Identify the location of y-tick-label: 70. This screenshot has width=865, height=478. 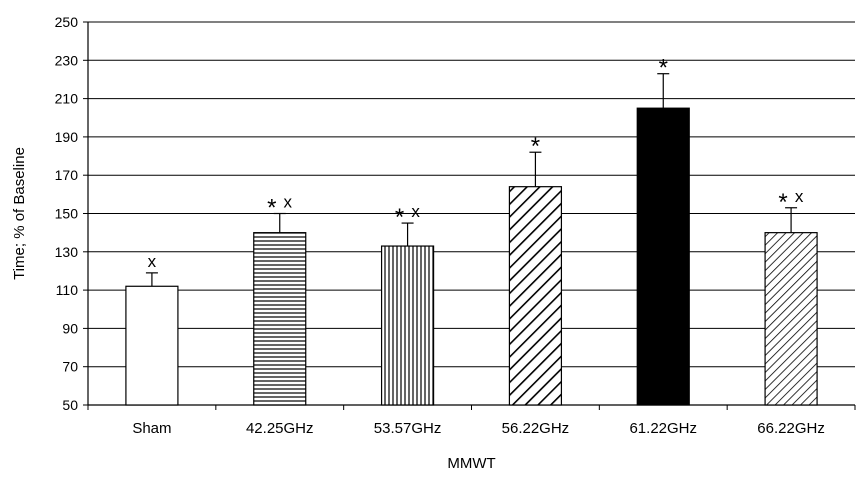
(70, 367).